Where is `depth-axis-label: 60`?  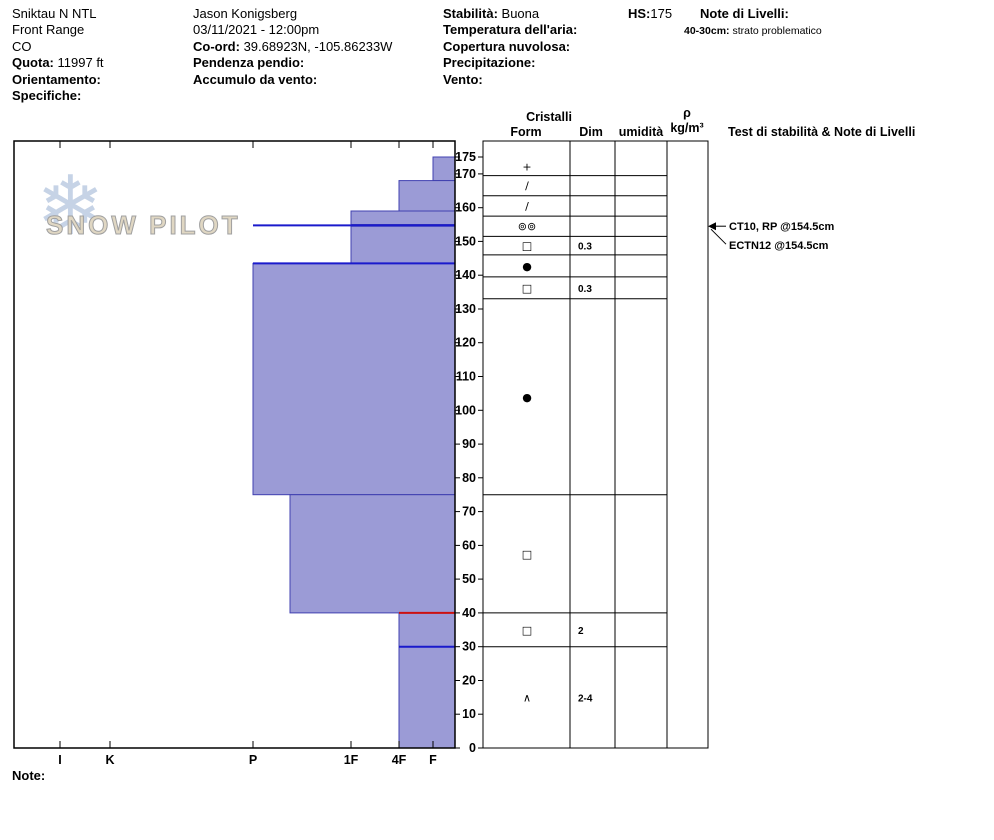 depth-axis-label: 60 is located at coordinates (469, 545).